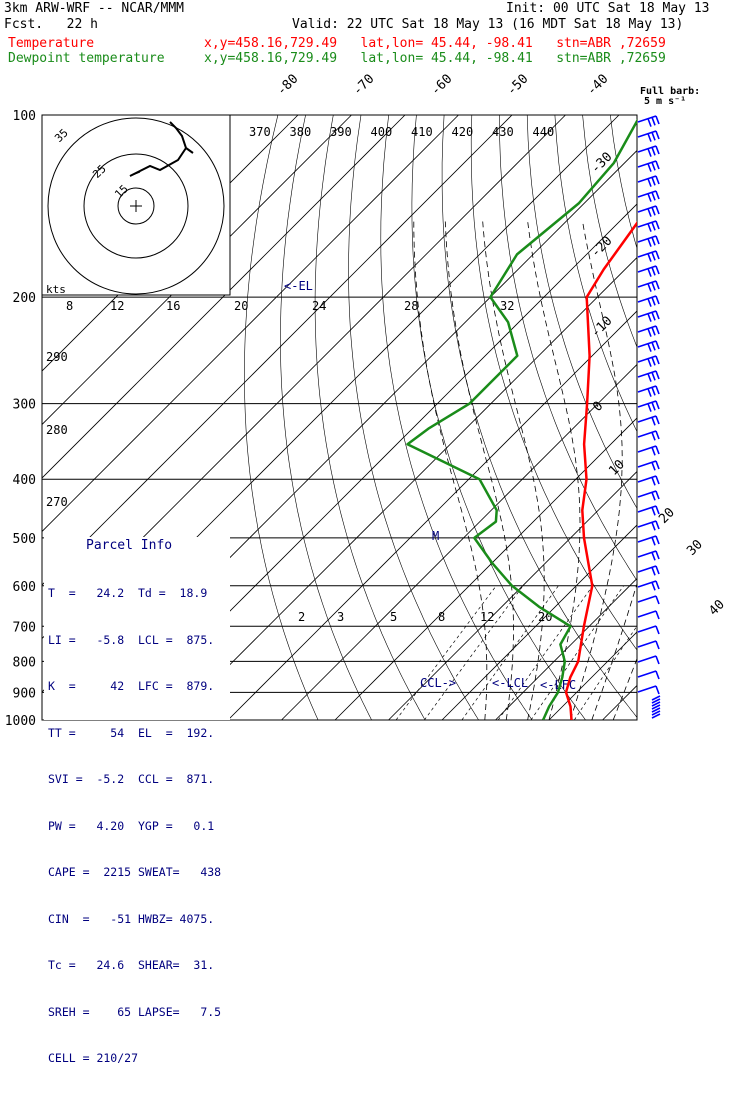 This screenshot has height=1098, width=740. Describe the element at coordinates (598, 407) in the screenshot. I see `isotherm-tick-label: 0` at that location.